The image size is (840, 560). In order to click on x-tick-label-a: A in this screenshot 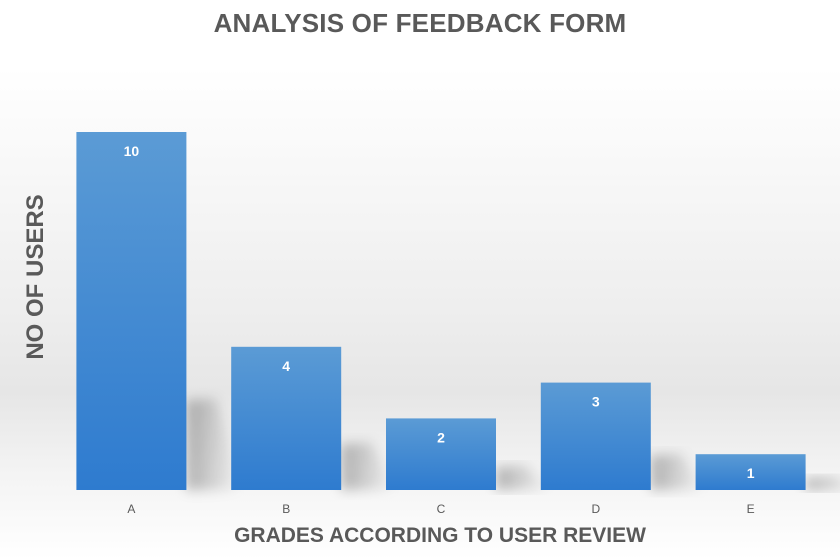, I will do `click(131, 509)`.